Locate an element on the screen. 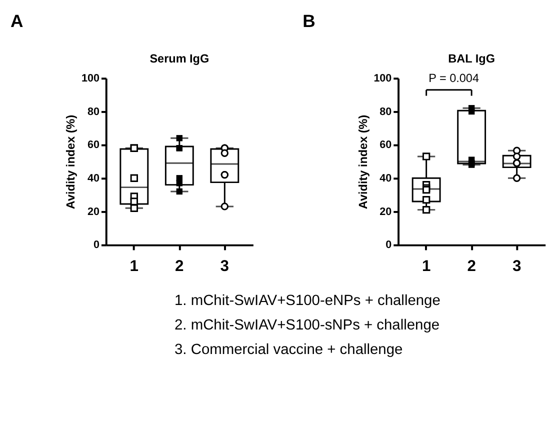 This screenshot has width=550, height=425. text: 2. mChit-SwIAV+S100-sNPs + challenge is located at coordinates (307, 326).